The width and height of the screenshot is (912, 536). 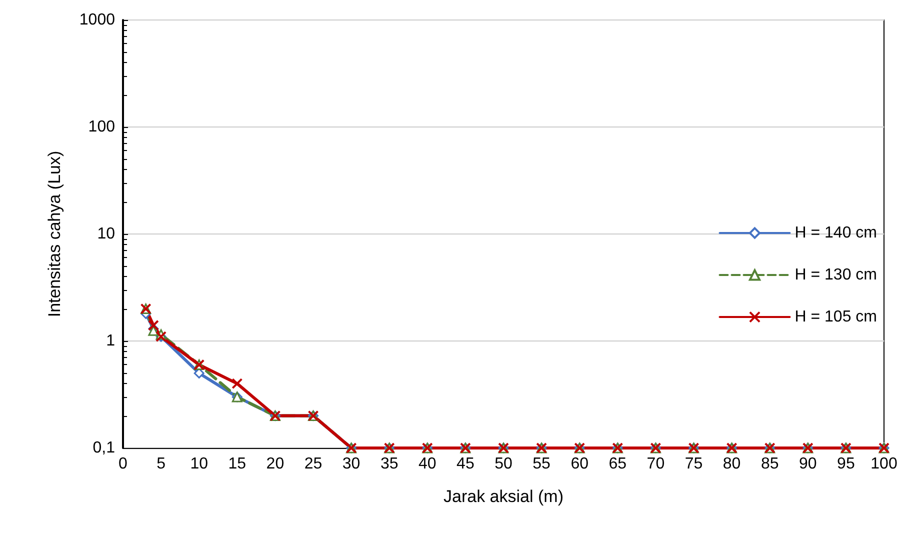 What do you see at coordinates (731, 464) in the screenshot?
I see `x-tick-label: 80` at bounding box center [731, 464].